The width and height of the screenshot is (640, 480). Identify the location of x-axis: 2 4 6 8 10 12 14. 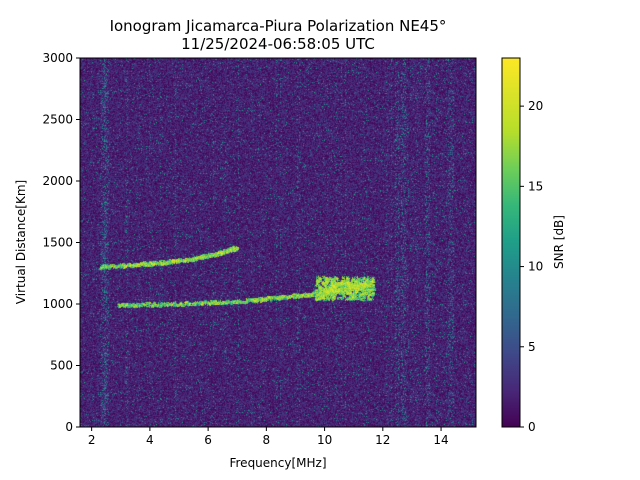
(268, 437).